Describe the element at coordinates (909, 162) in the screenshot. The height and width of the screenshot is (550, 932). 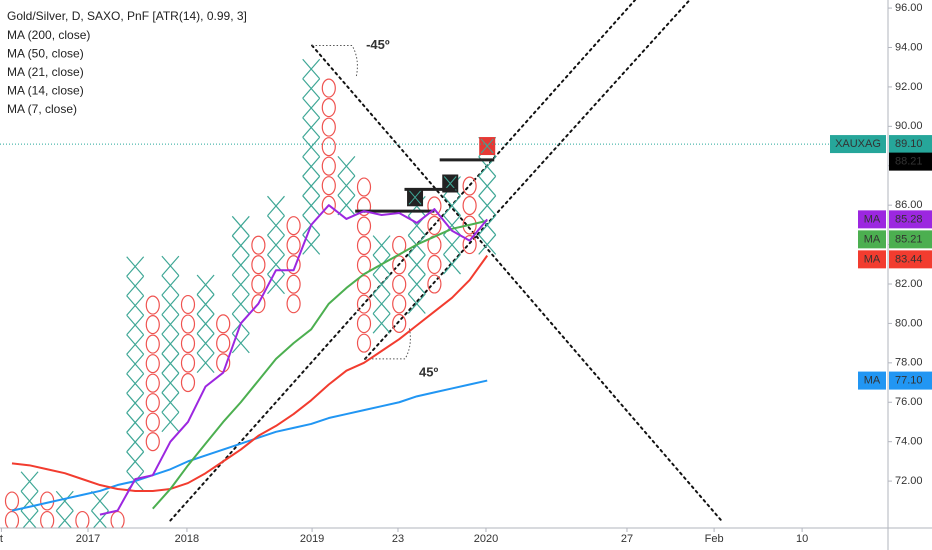
I see `reversal-label: 88.21` at that location.